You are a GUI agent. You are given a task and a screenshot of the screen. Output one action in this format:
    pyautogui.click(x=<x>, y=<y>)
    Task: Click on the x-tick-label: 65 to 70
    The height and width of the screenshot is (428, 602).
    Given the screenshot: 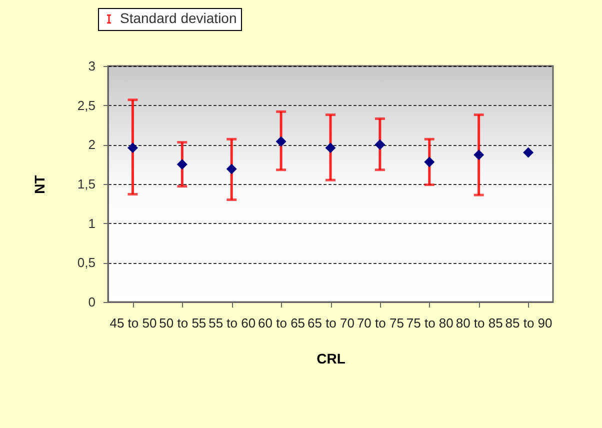 What is the action you would take?
    pyautogui.click(x=331, y=323)
    